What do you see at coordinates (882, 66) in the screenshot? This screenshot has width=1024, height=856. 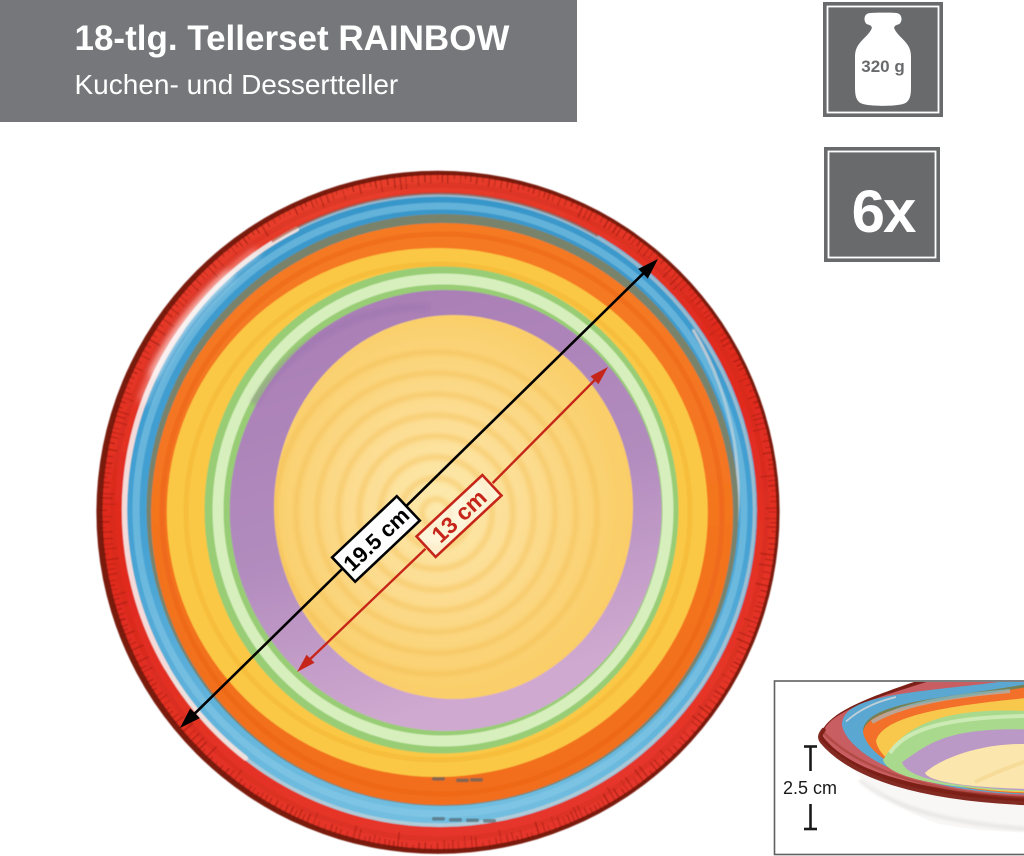 I see `svg-text: 320 g` at bounding box center [882, 66].